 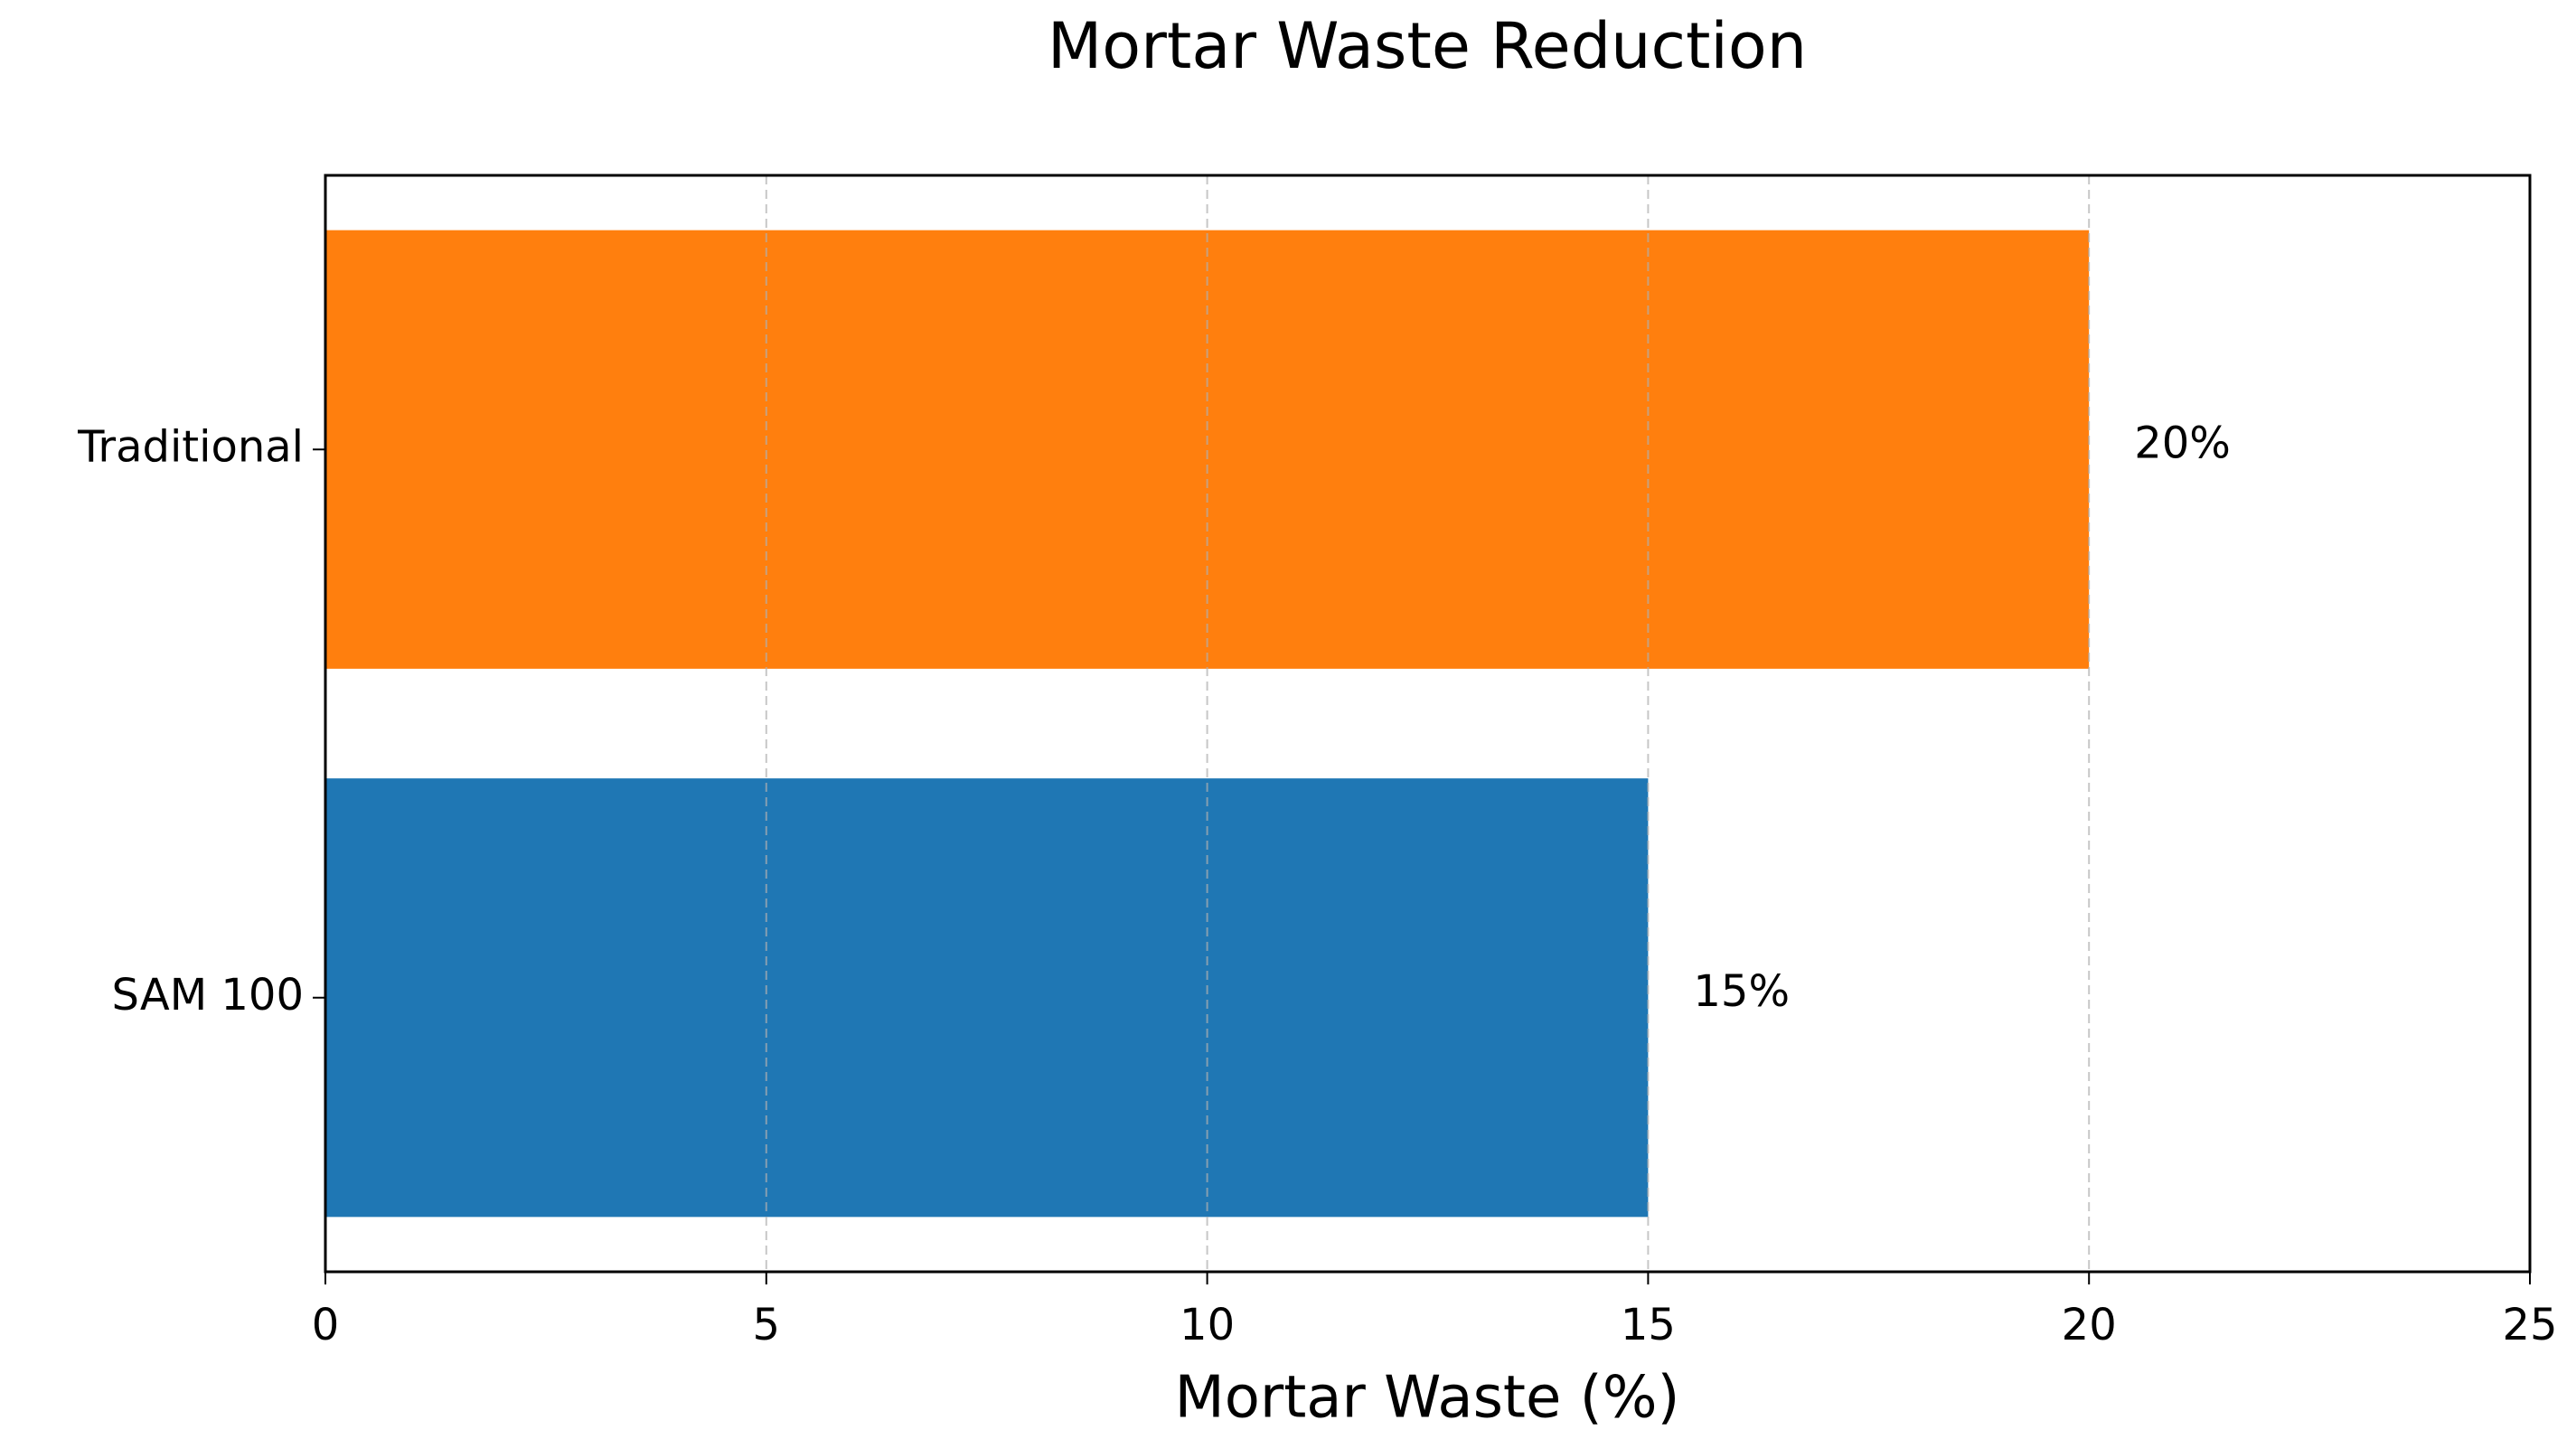 What do you see at coordinates (2529, 1325) in the screenshot?
I see `x-tick-label: 25` at bounding box center [2529, 1325].